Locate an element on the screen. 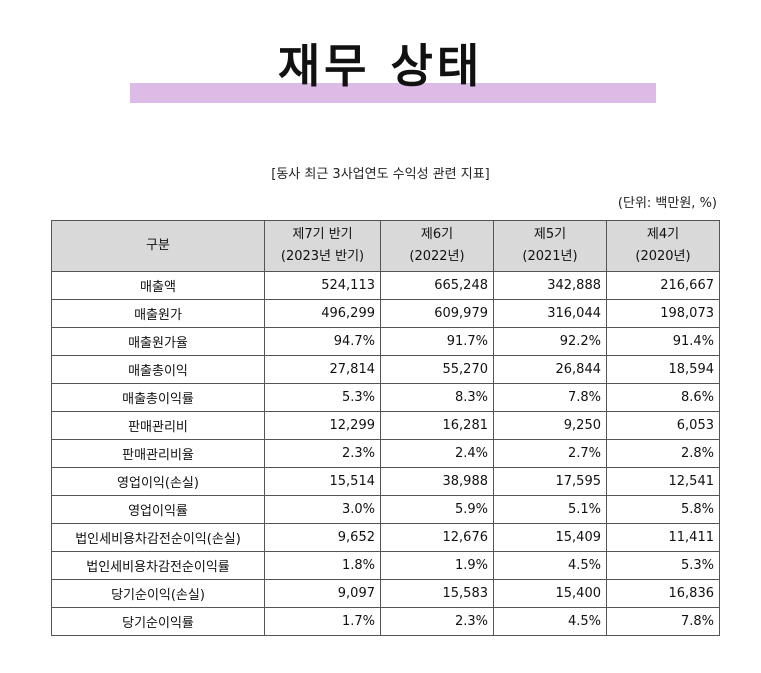 Image resolution: width=761 pixels, height=673 pixels. row-label: 영업이익(손실) is located at coordinates (158, 481).